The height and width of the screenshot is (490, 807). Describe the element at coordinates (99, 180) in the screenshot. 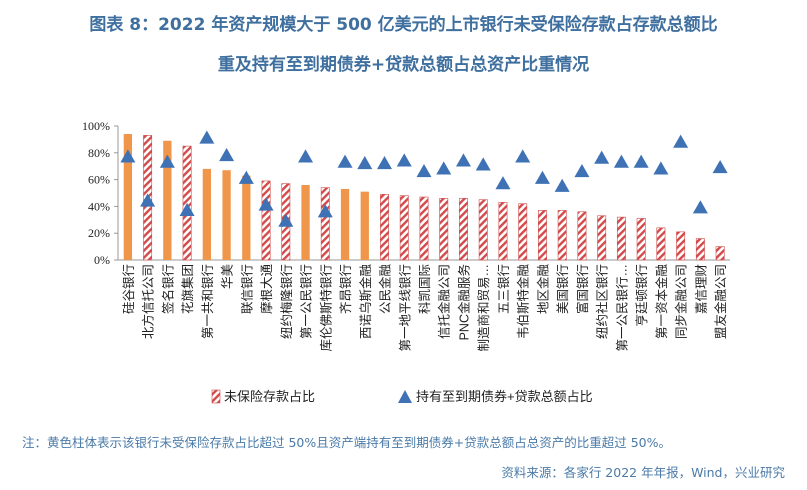

I see `y-tick-label: 60%` at that location.